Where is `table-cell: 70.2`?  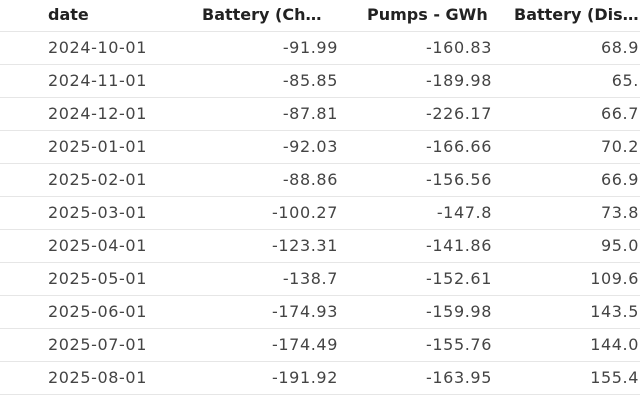 table-cell: 70.2 is located at coordinates (619, 146).